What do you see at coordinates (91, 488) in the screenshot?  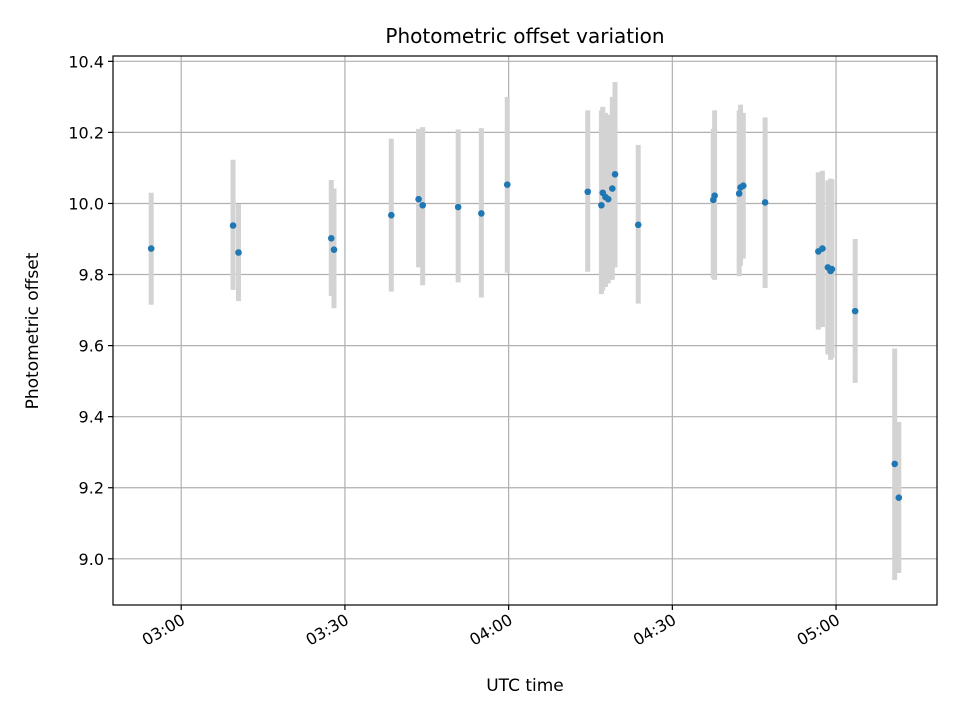 I see `y-tick-label: 9.2` at bounding box center [91, 488].